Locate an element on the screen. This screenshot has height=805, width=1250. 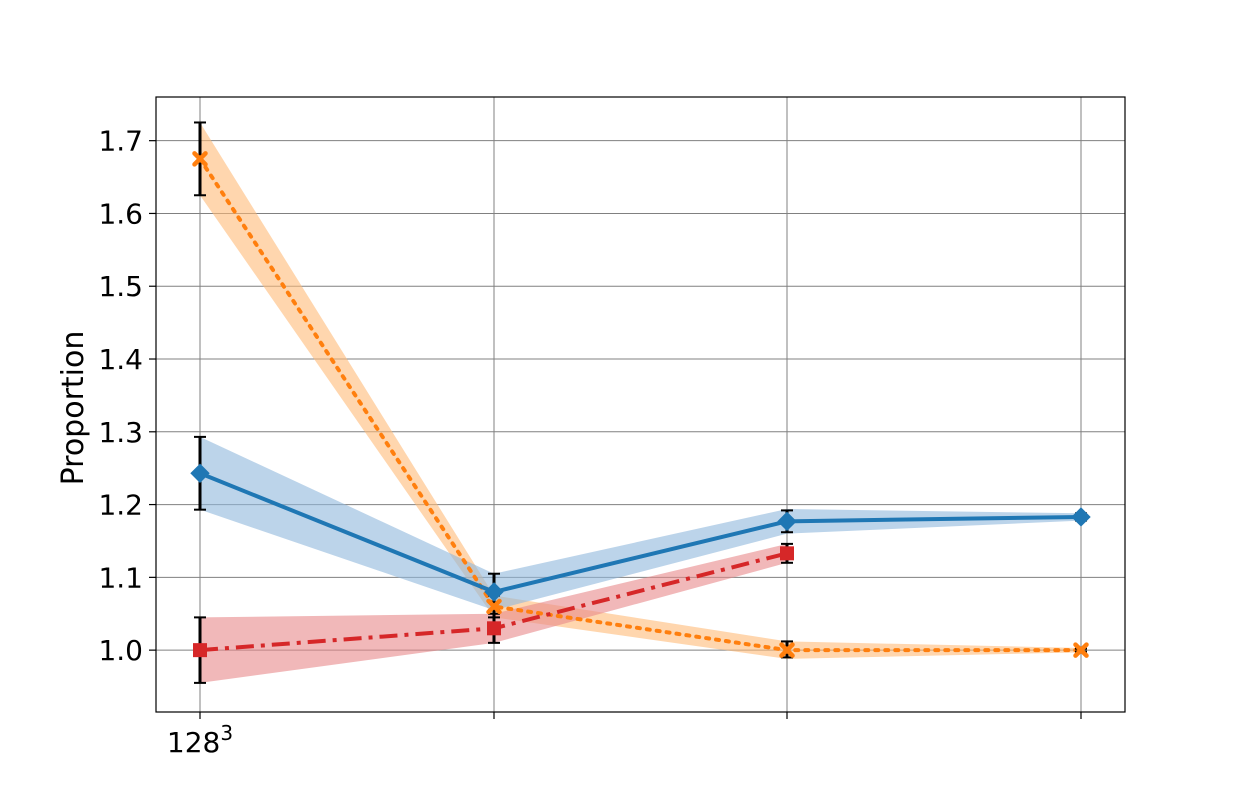
series-2-band is located at coordinates (493, 613).